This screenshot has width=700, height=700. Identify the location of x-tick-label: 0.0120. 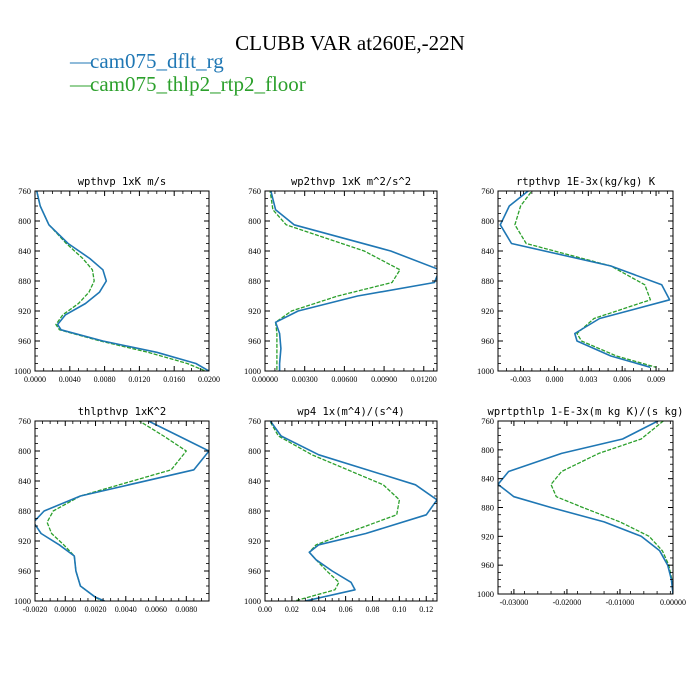
(139, 379).